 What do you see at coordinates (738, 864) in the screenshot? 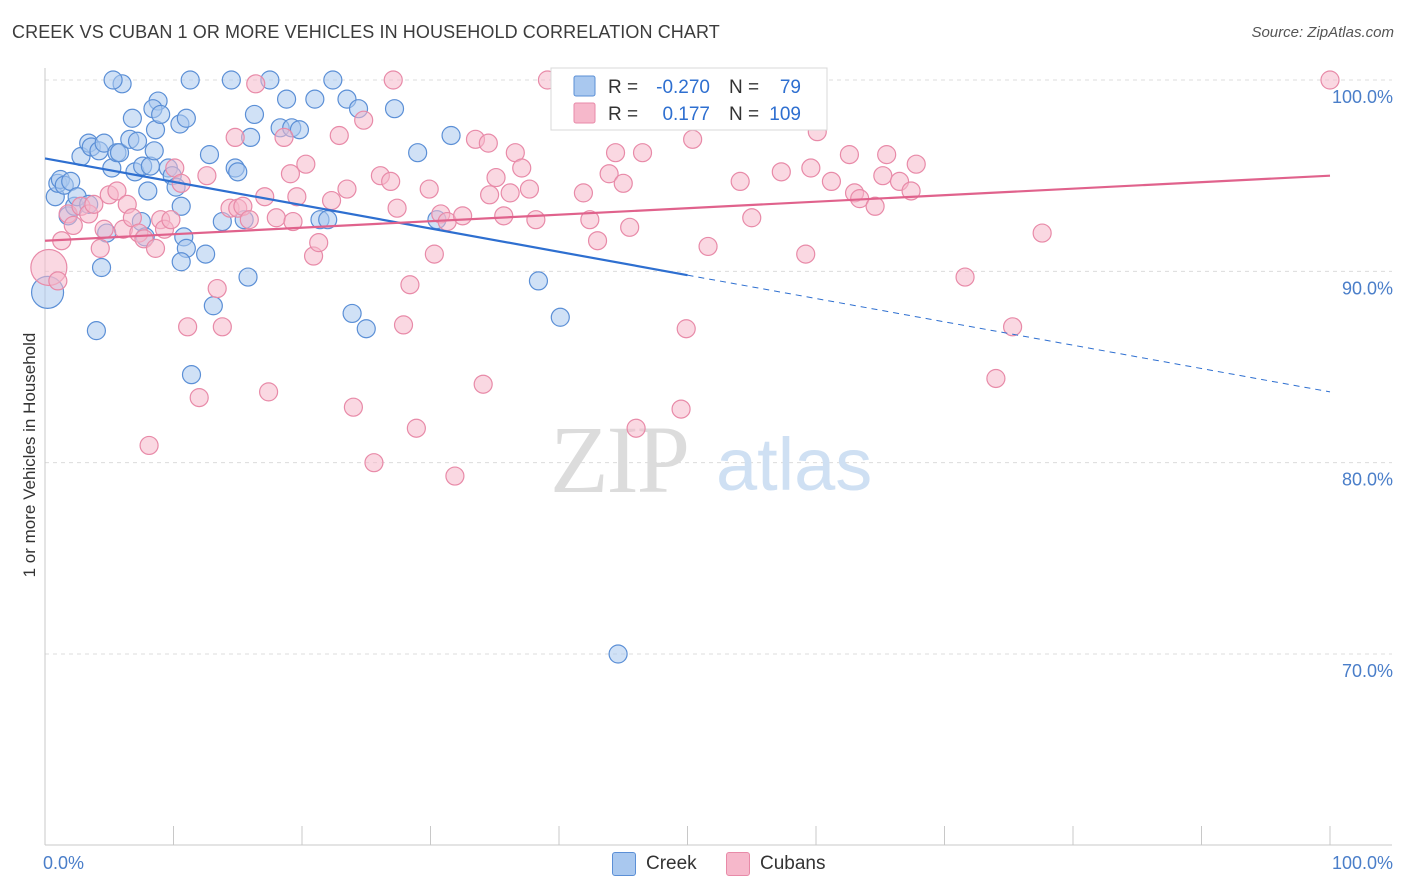
I see `cubans-swatch` at bounding box center [738, 864].